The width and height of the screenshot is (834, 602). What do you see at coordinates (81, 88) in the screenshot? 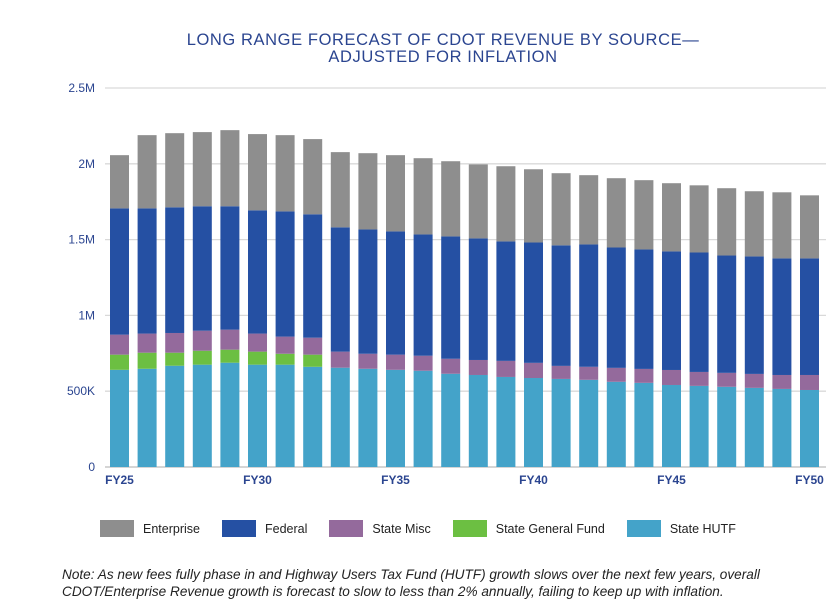
I see `y-tick-label: 2.5M` at bounding box center [81, 88].